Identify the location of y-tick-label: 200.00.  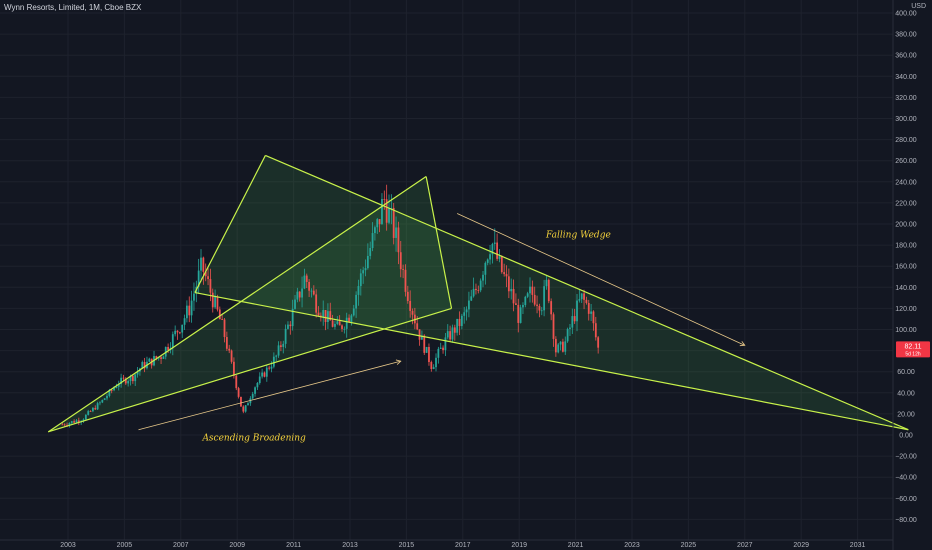
(906, 225).